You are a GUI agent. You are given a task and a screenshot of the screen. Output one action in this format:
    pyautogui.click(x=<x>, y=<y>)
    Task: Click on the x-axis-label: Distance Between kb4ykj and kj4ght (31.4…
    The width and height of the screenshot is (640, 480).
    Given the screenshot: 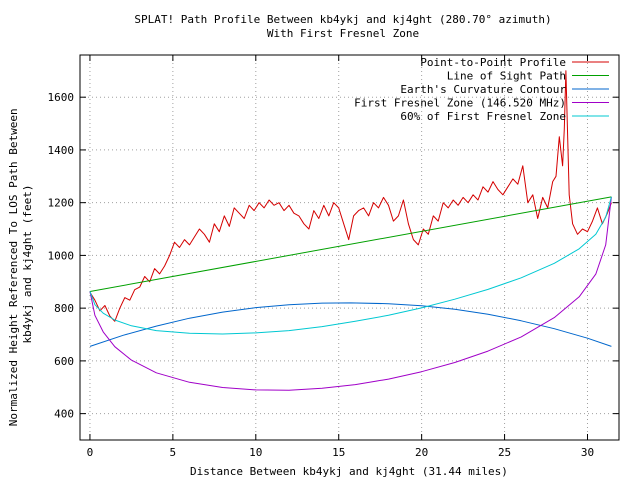 What is the action you would take?
    pyautogui.click(x=349, y=471)
    